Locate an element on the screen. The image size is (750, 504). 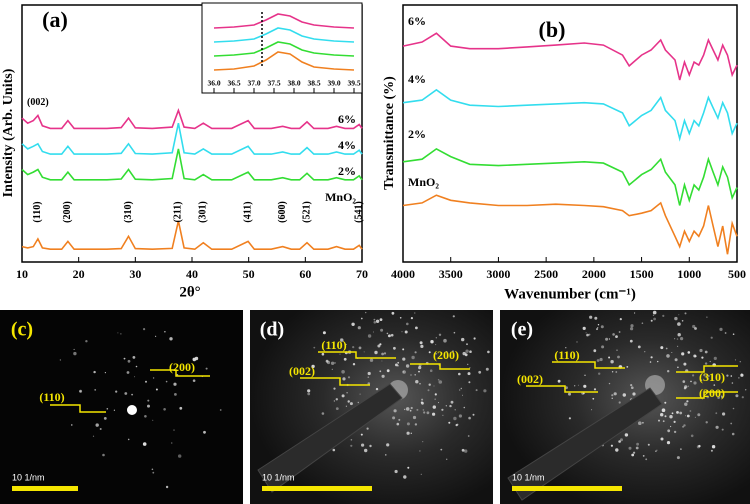
x-tick-label: 500 is located at coordinates (737, 274).